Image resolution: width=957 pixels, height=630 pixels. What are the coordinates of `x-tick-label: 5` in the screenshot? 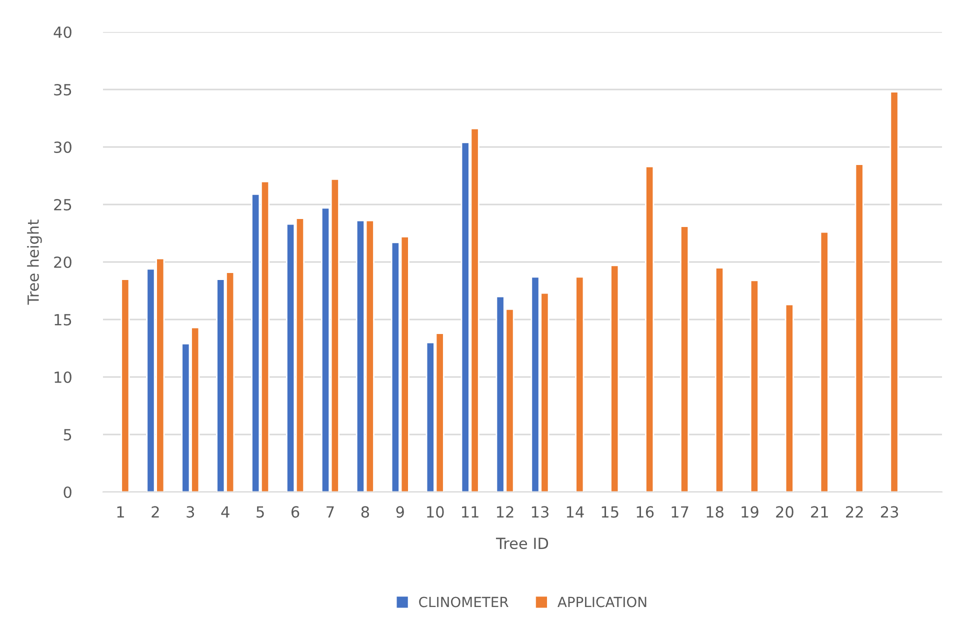 It's located at (260, 512).